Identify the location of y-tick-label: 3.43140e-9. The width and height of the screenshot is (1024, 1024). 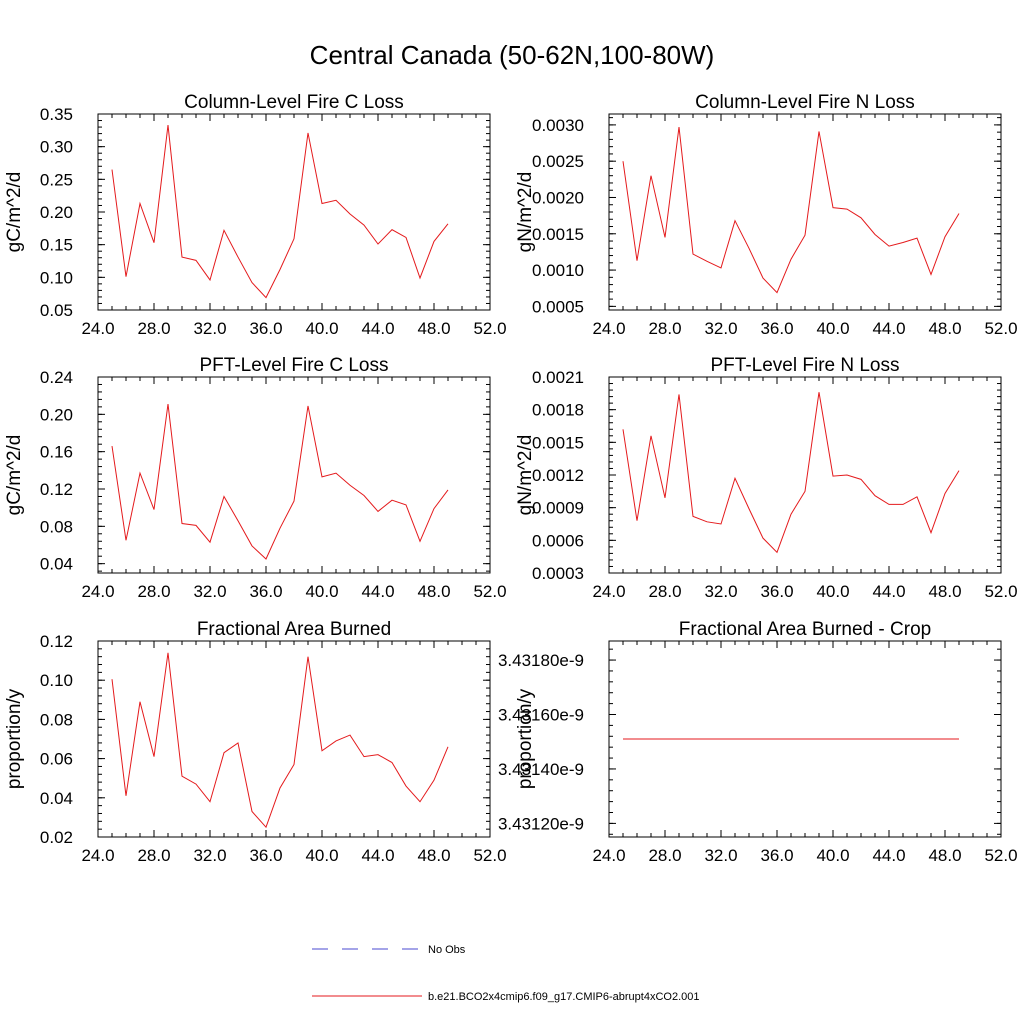
(541, 769).